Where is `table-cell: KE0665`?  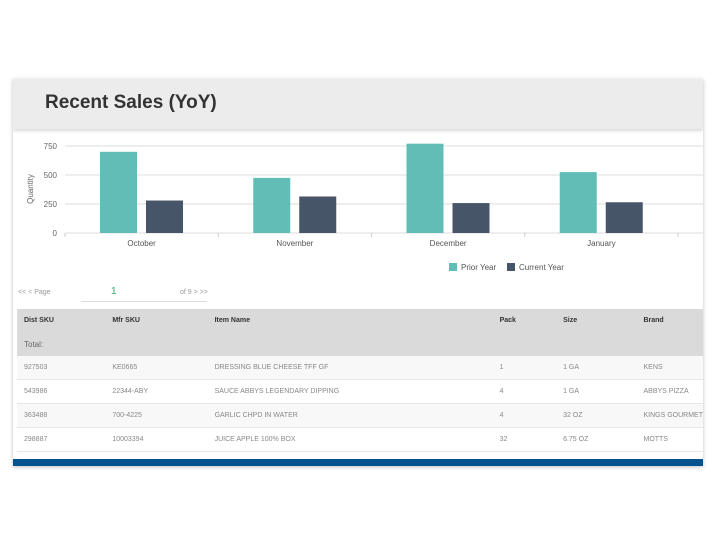
table-cell: KE0665 is located at coordinates (156, 368).